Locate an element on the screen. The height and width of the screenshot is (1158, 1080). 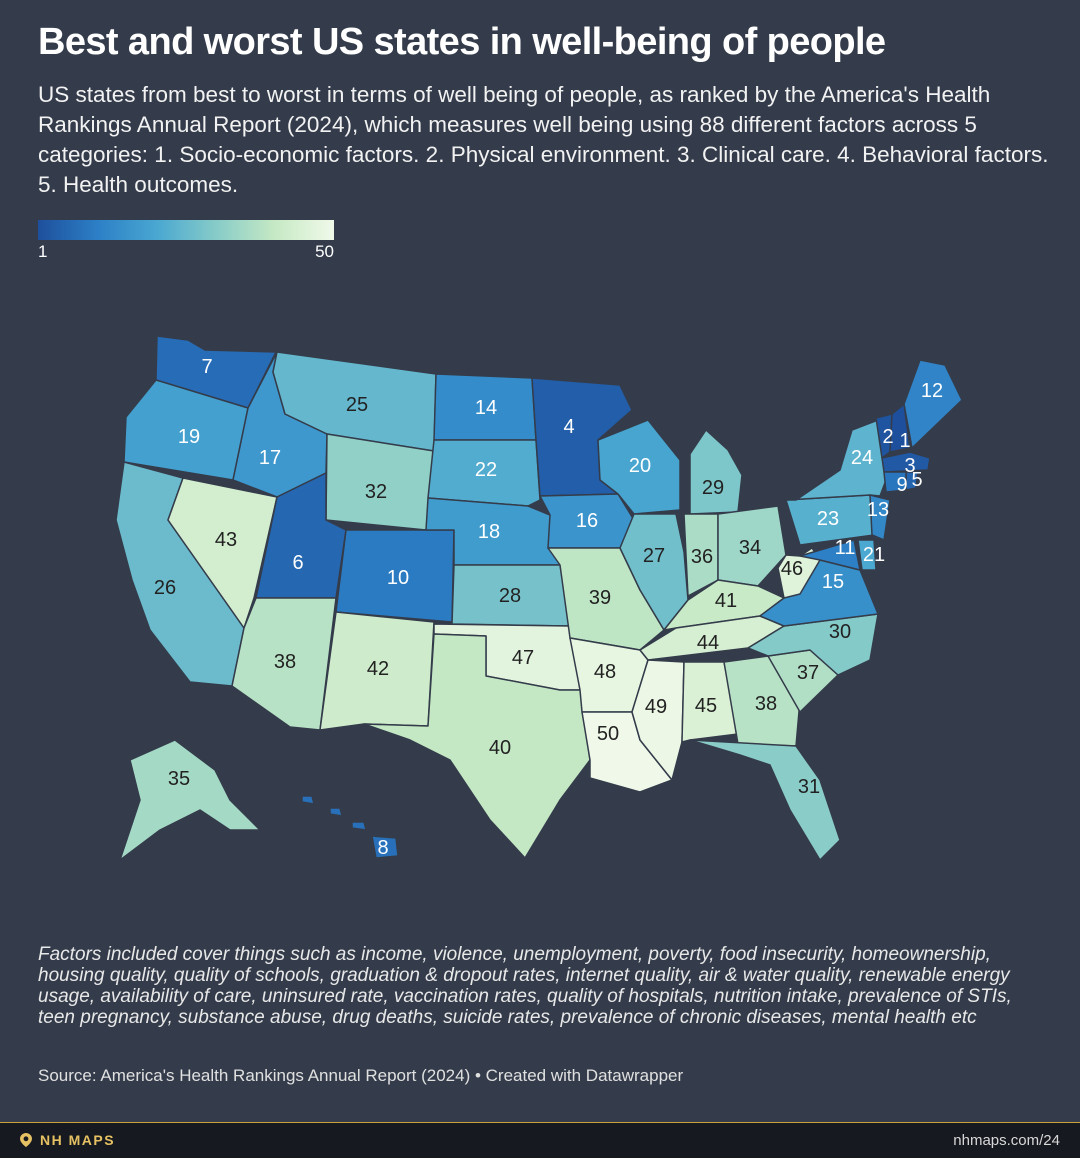
rank-label-ut: 6 is located at coordinates (297, 563).